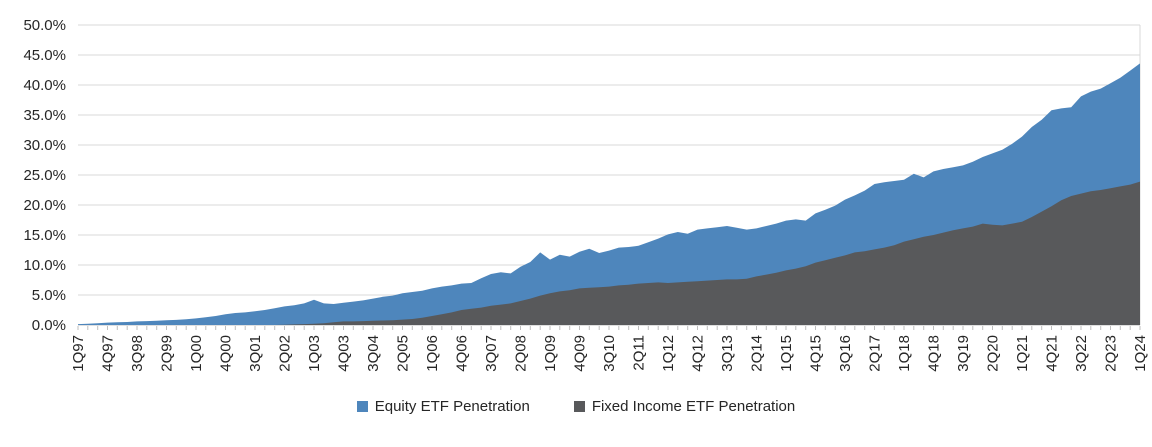 The width and height of the screenshot is (1152, 447). What do you see at coordinates (137, 353) in the screenshot?
I see `x-axis-label: 3Q98` at bounding box center [137, 353].